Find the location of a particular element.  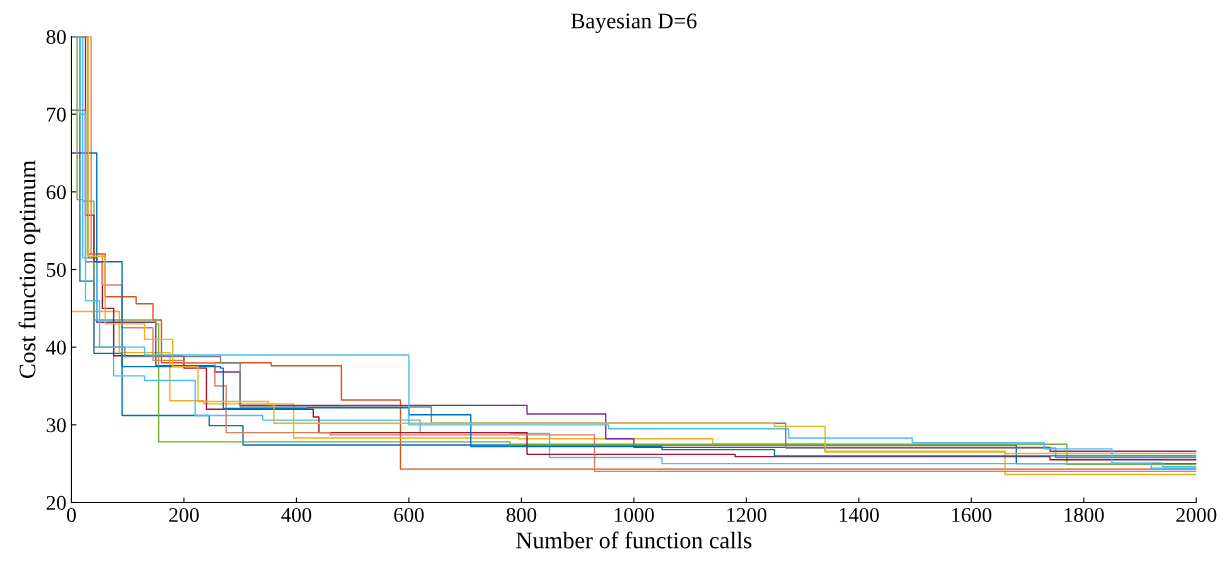

x-tick-label: 1400 is located at coordinates (859, 514).